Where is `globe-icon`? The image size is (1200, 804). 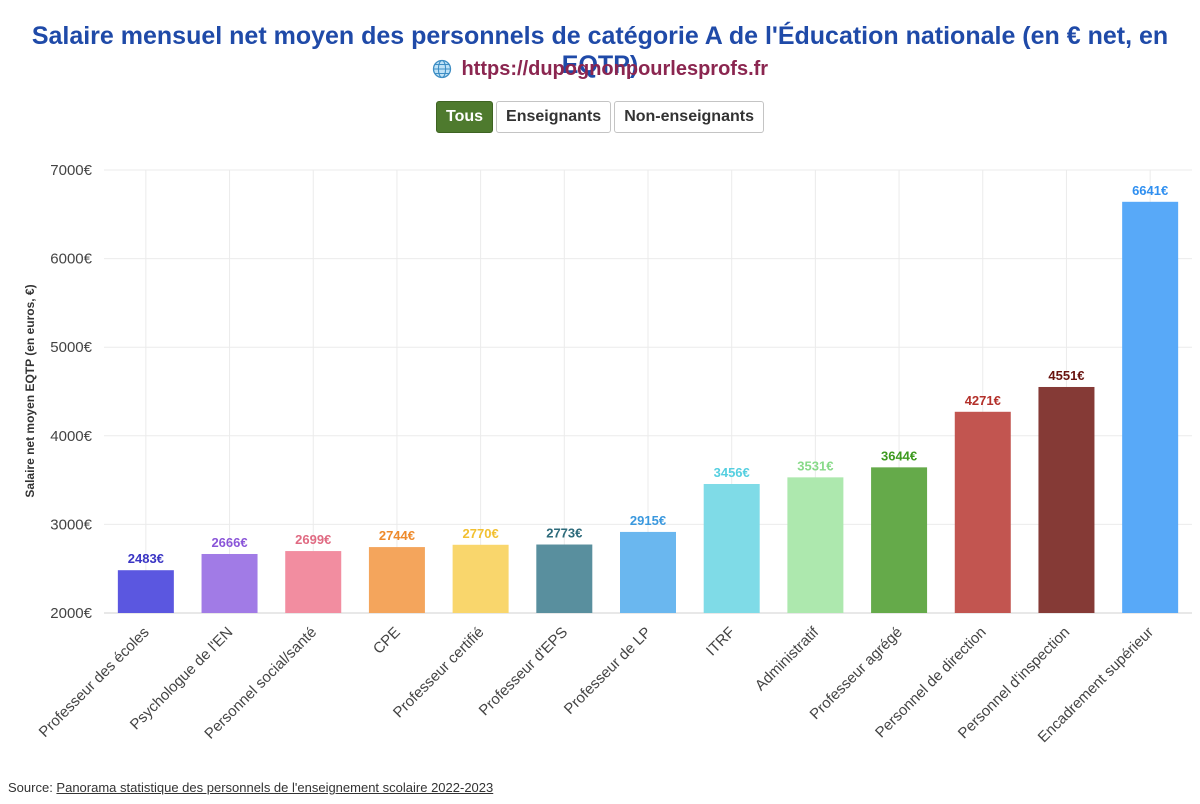 globe-icon is located at coordinates (442, 69).